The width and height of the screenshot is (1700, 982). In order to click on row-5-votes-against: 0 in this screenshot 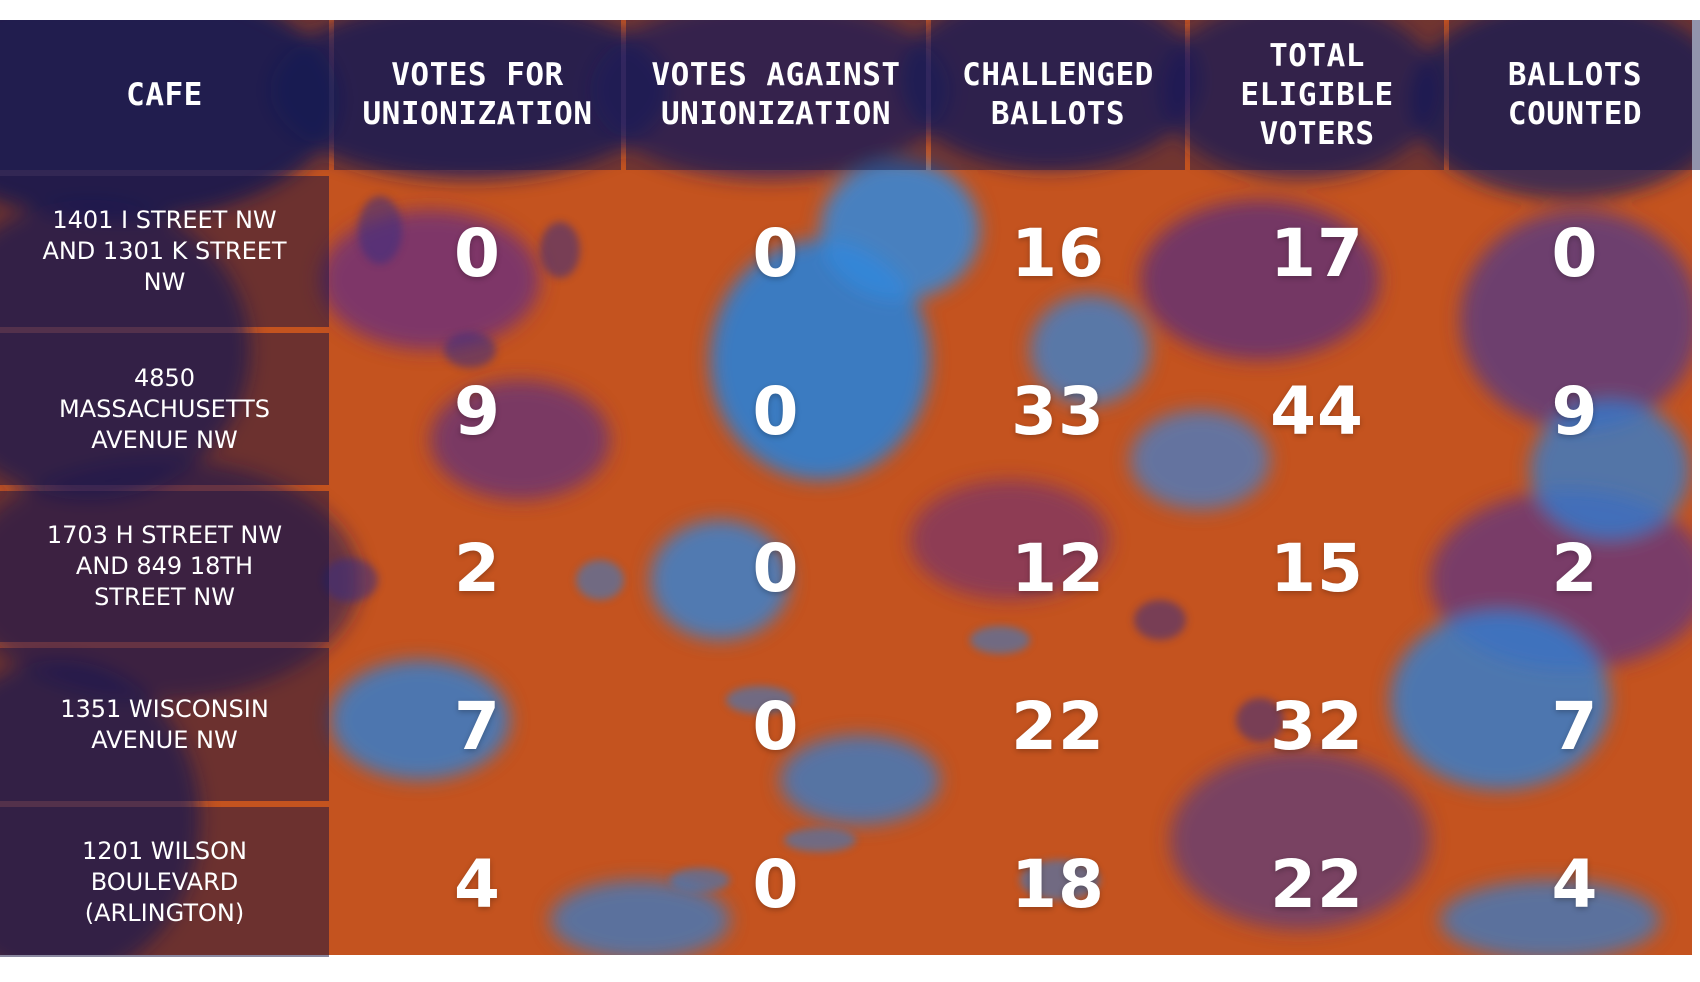, I will do `click(776, 884)`.